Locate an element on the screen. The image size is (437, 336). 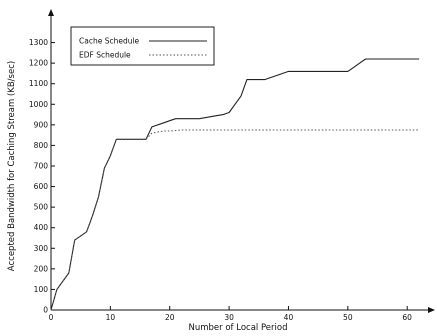
x-tick-label: 40 is located at coordinates (289, 317).